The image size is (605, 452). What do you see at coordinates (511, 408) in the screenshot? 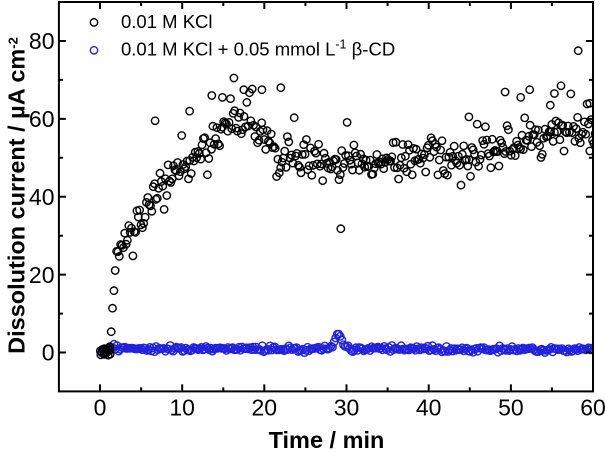
I see `svg-text: 50` at bounding box center [511, 408].